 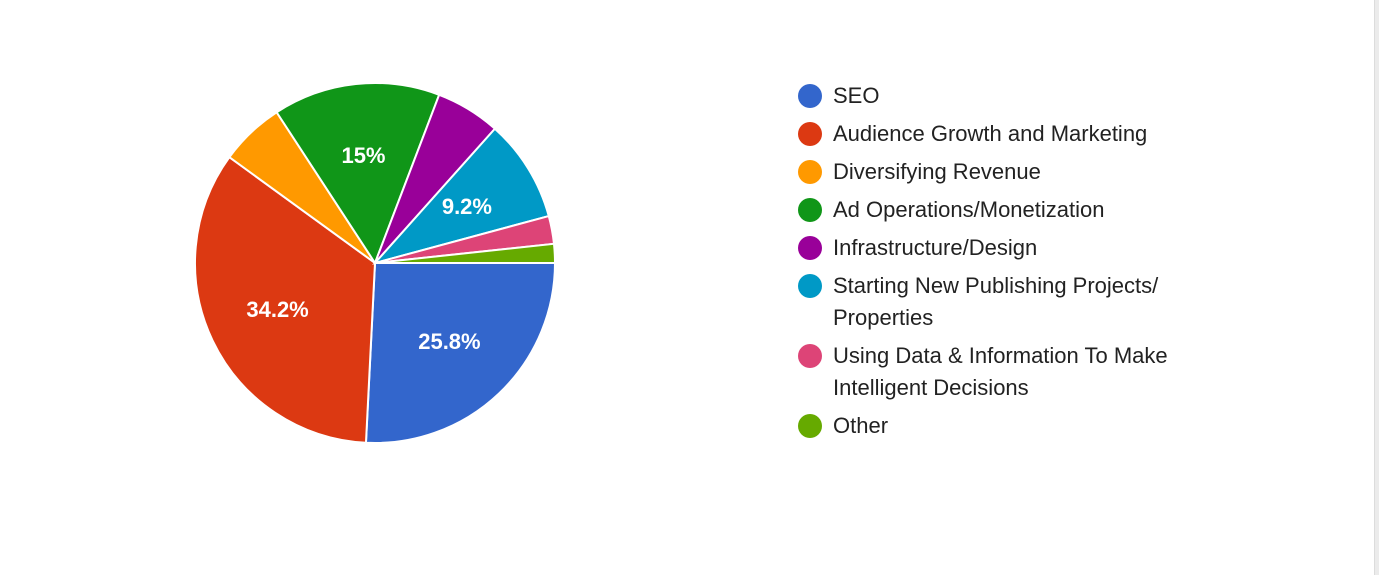 I want to click on slice-data-label: 34.2%, so click(x=277, y=309).